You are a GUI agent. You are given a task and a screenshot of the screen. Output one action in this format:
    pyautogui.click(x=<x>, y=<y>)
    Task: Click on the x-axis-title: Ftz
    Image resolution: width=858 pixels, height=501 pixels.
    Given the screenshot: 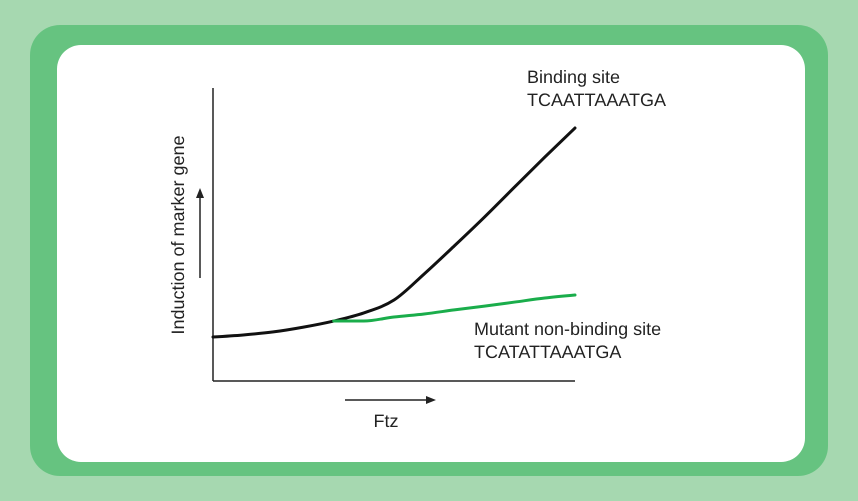 What is the action you would take?
    pyautogui.click(x=386, y=421)
    